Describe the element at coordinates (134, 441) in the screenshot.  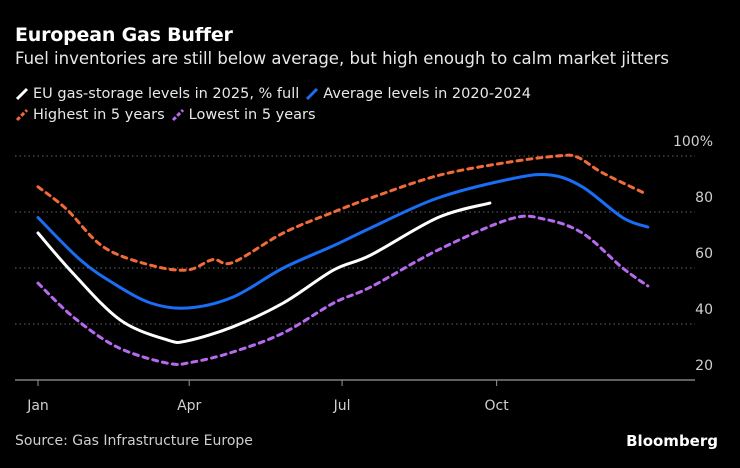
I see `source-note: Source: Gas Infrastructure Europe` at that location.